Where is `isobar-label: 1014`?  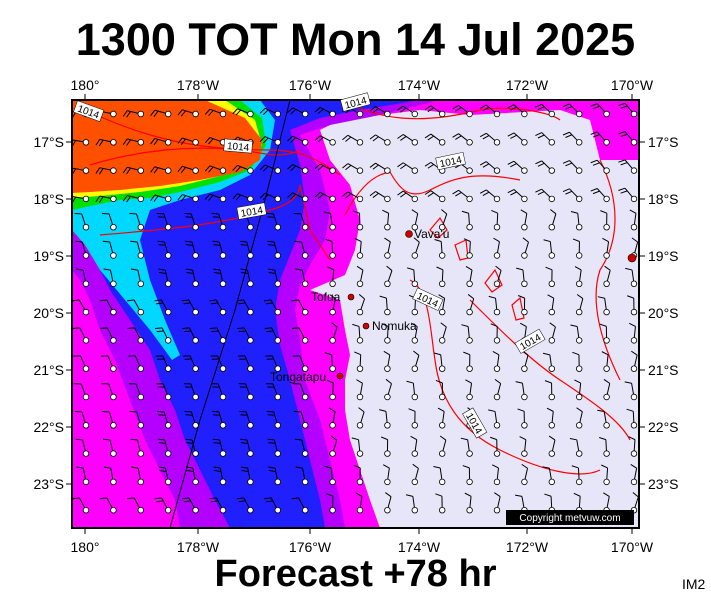
isobar-label: 1014 is located at coordinates (451, 162).